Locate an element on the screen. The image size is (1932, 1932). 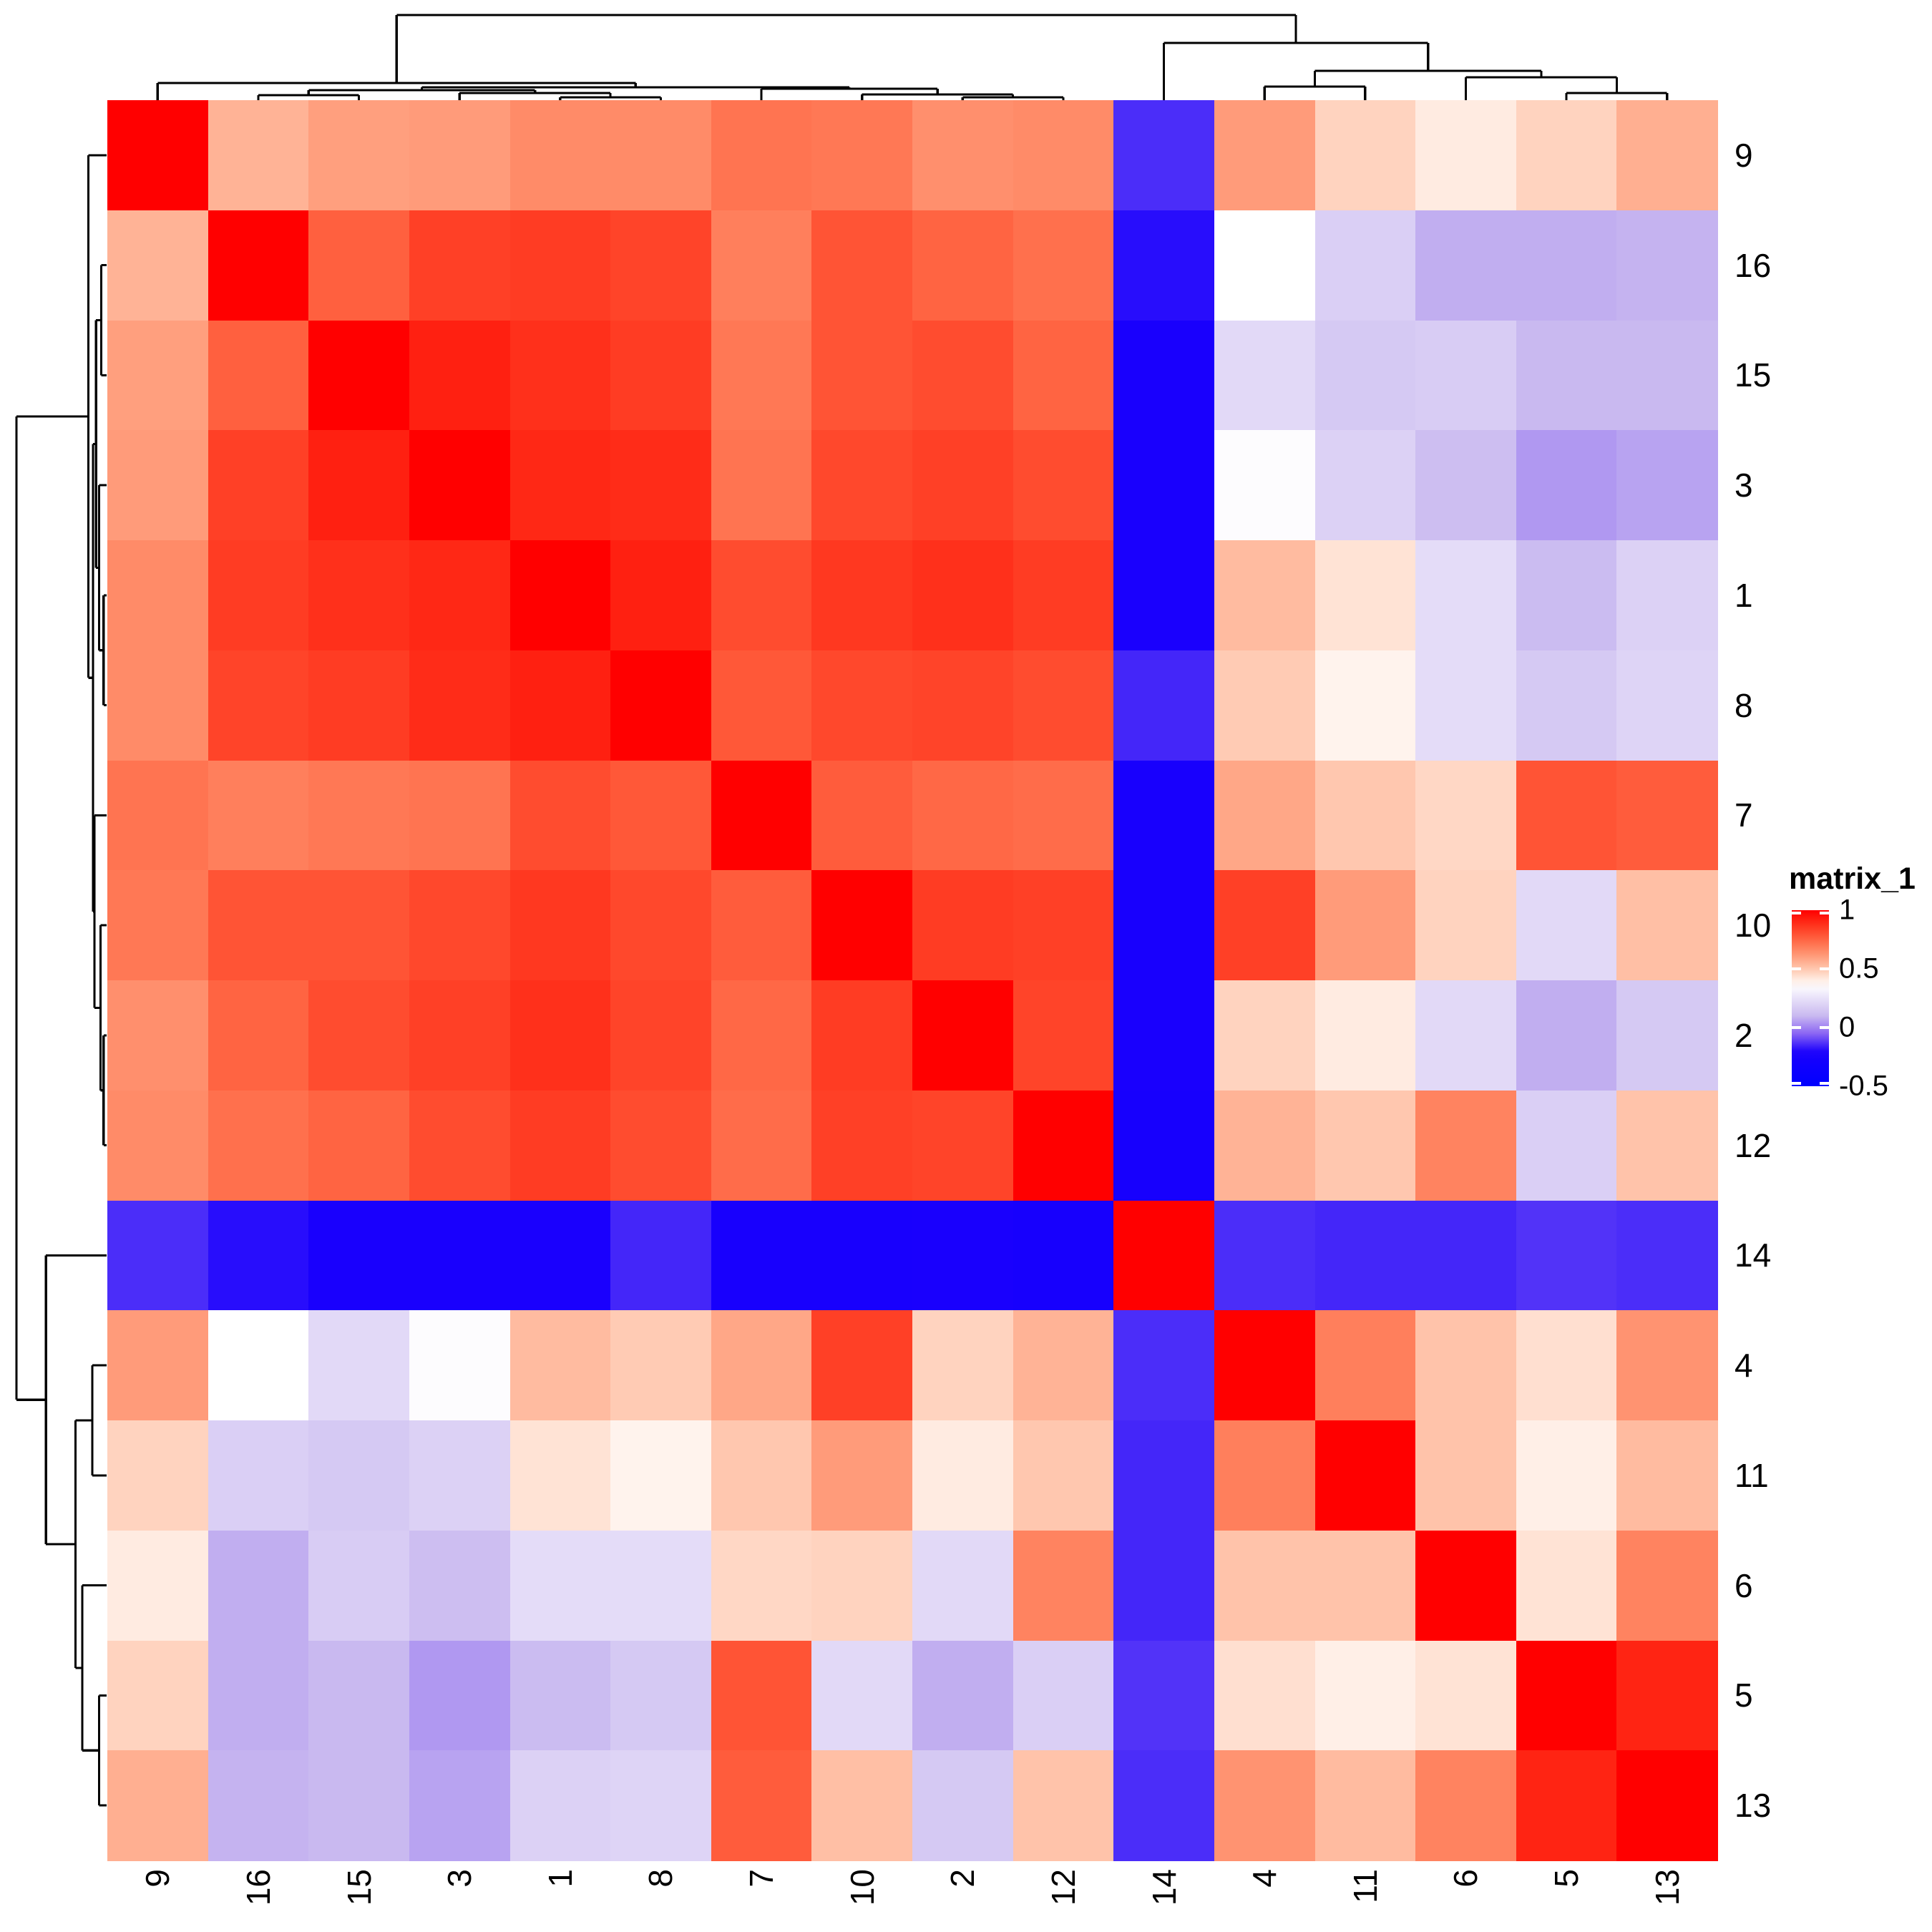
row-label-10: 10 is located at coordinates (1753, 926).